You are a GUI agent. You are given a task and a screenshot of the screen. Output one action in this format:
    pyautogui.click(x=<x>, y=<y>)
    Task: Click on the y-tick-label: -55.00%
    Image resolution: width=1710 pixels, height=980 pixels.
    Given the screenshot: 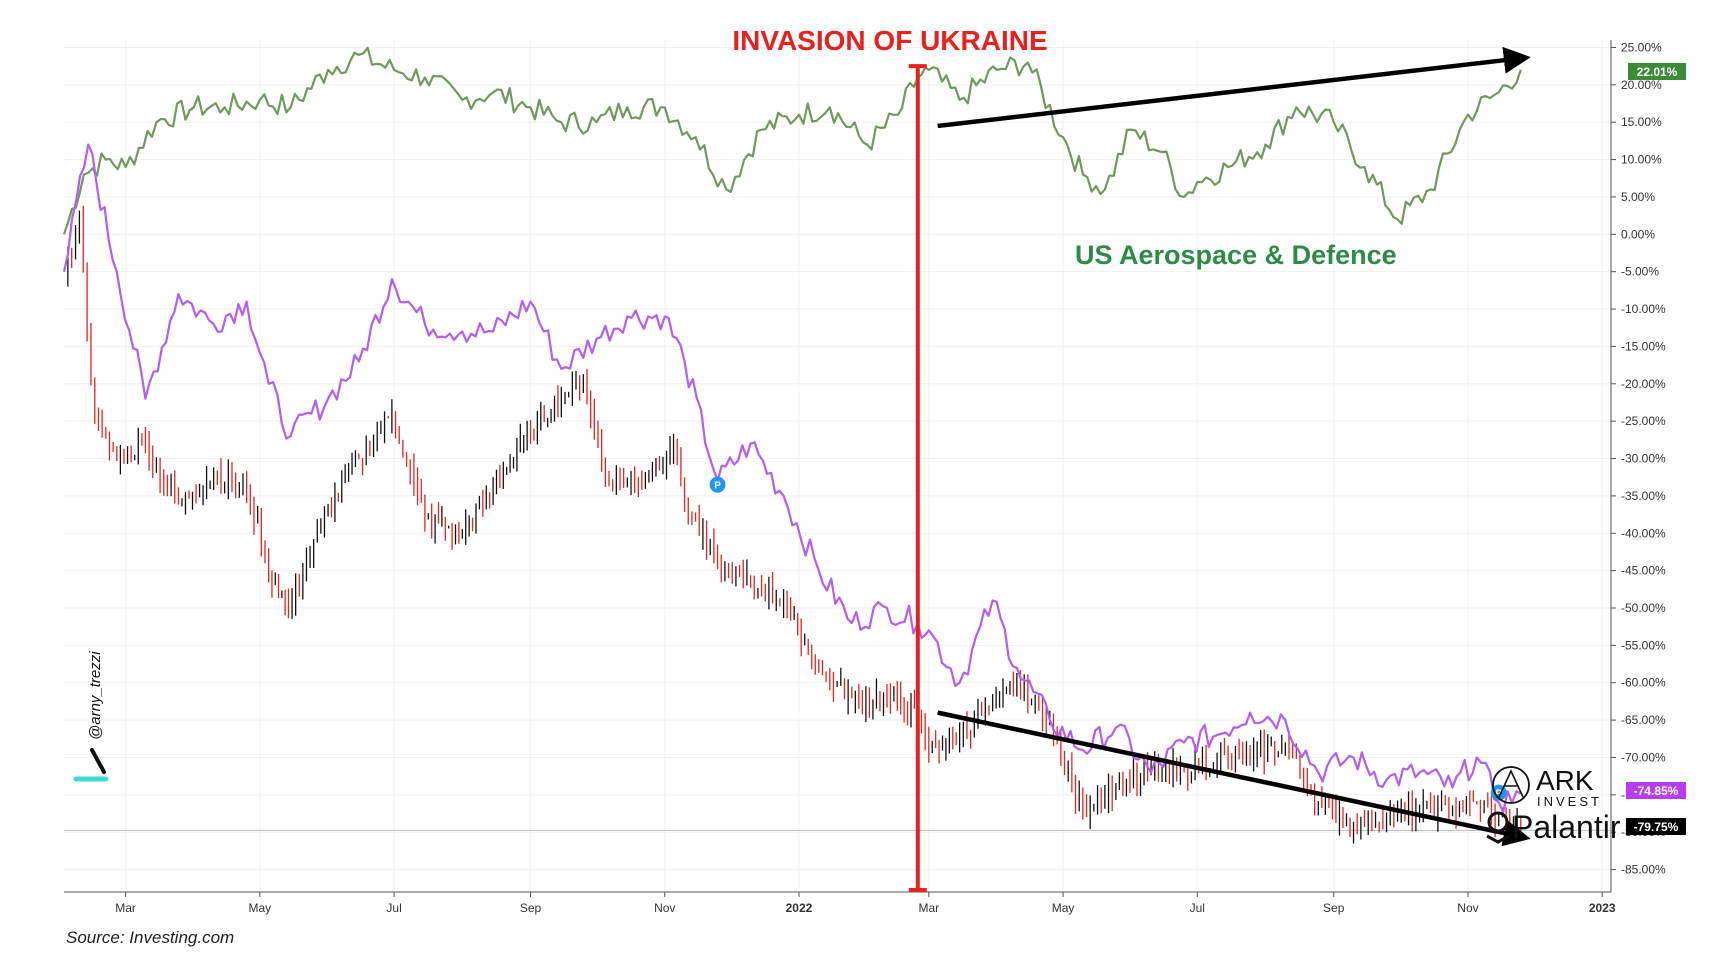 What is the action you would take?
    pyautogui.click(x=1643, y=645)
    